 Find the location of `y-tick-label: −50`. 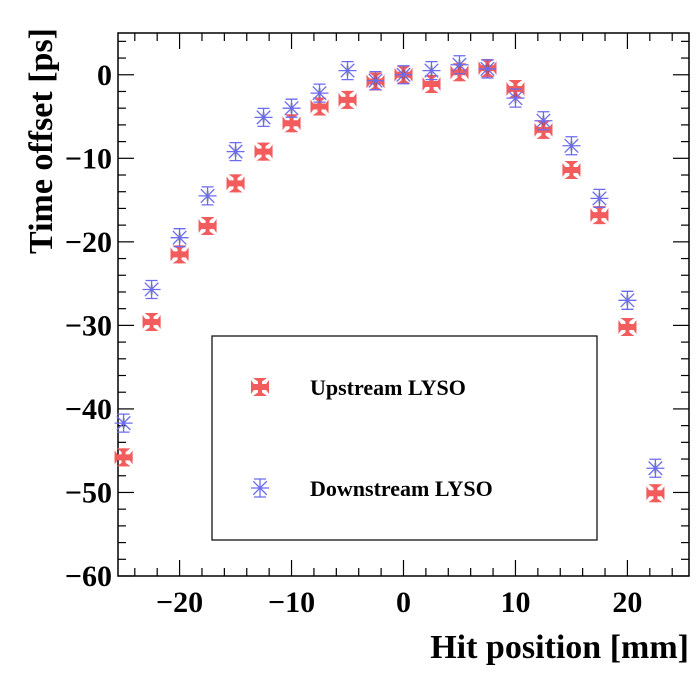

y-tick-label: −50 is located at coordinates (88, 492).